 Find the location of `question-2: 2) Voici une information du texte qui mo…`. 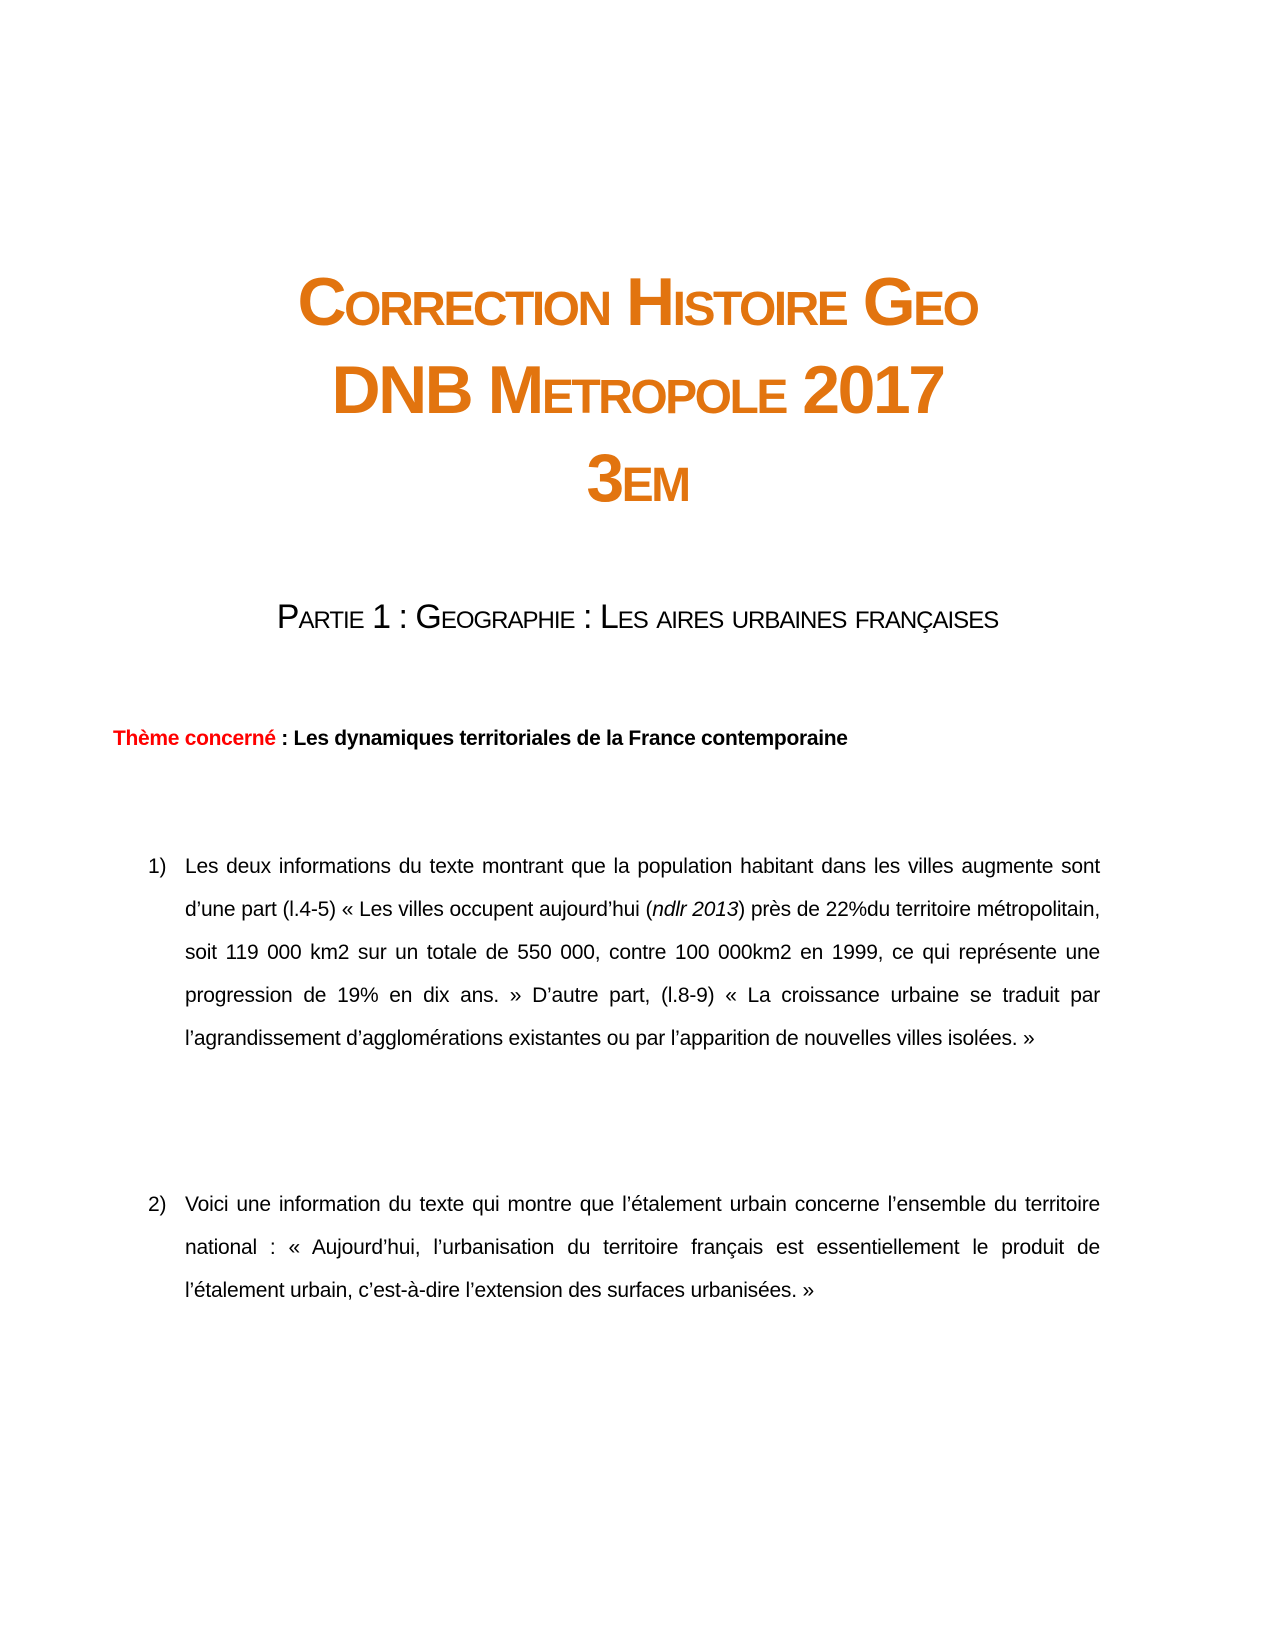

question-2: 2) Voici une information du texte qui mo… is located at coordinates (624, 1247).